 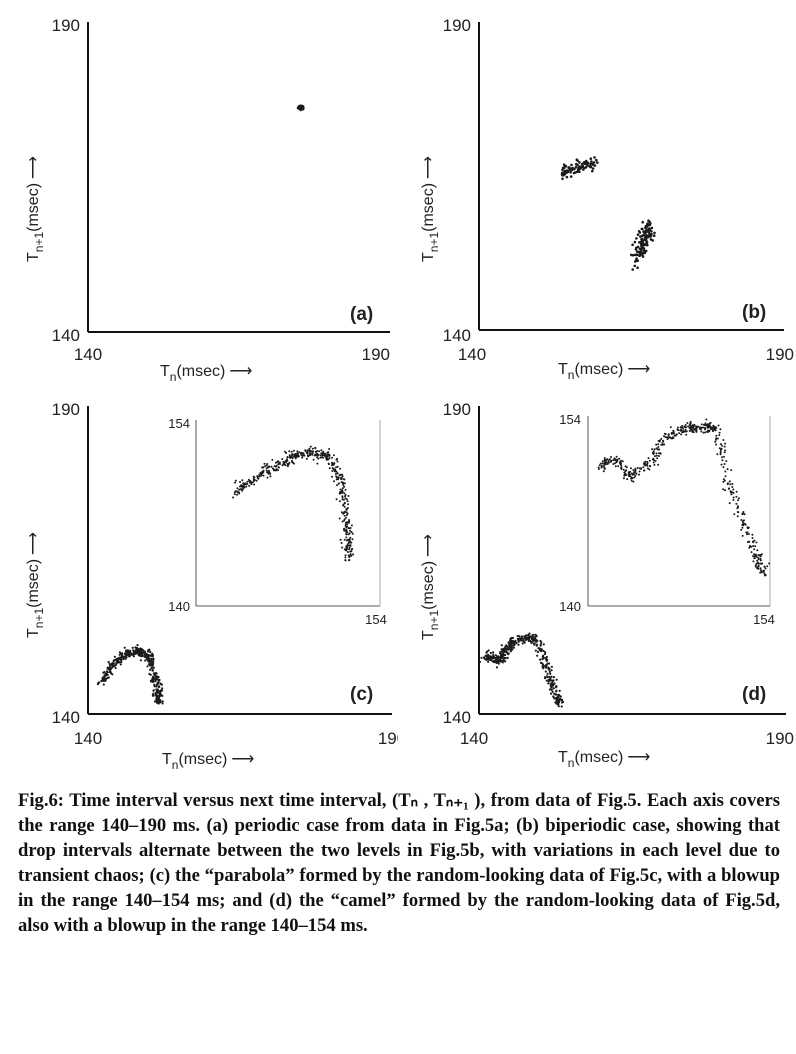 What do you see at coordinates (457, 717) in the screenshot?
I see `y-tick-bottom-d: 140` at bounding box center [457, 717].